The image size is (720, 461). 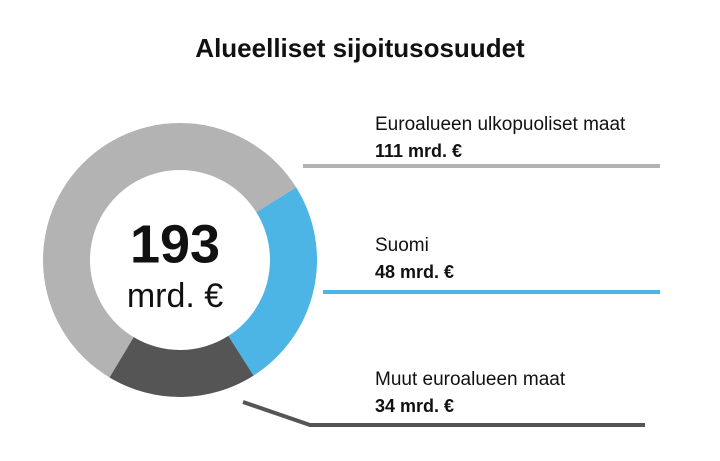 I want to click on leader-line, so click(x=443, y=413).